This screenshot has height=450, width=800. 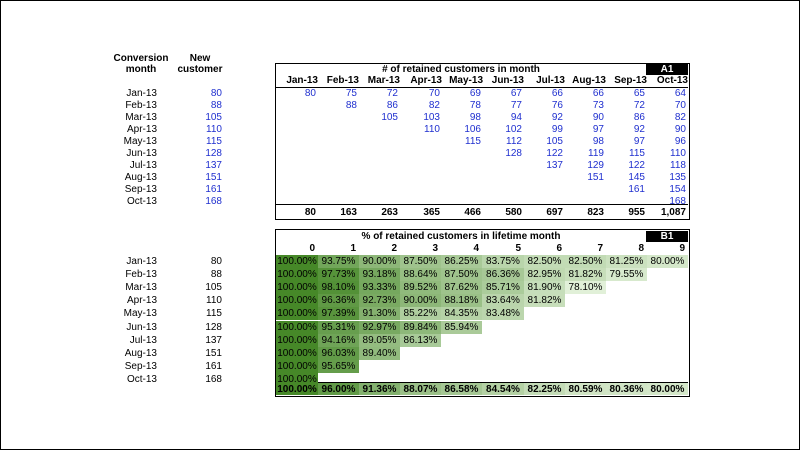 I want to click on new-customer-cell: 110, so click(x=214, y=129).